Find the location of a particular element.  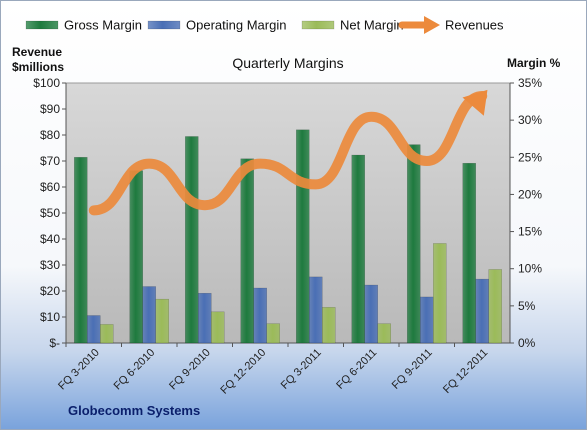

left-tick-label: $10 is located at coordinates (50, 317).